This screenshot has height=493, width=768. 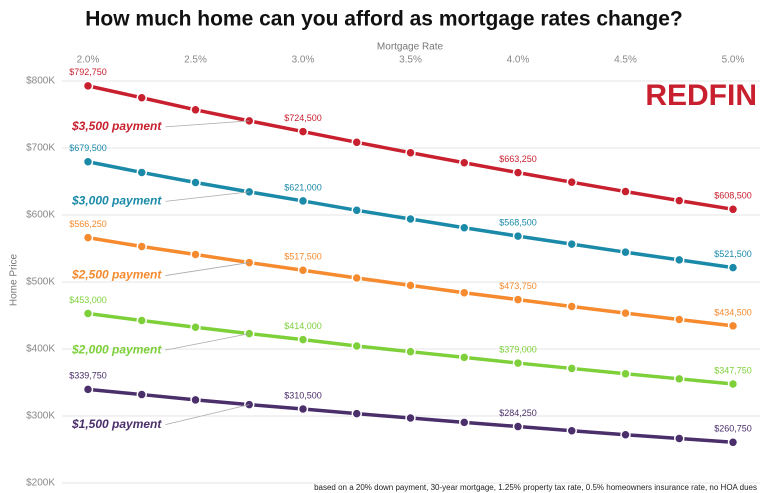 I want to click on value-label: $284,250, so click(x=518, y=413).